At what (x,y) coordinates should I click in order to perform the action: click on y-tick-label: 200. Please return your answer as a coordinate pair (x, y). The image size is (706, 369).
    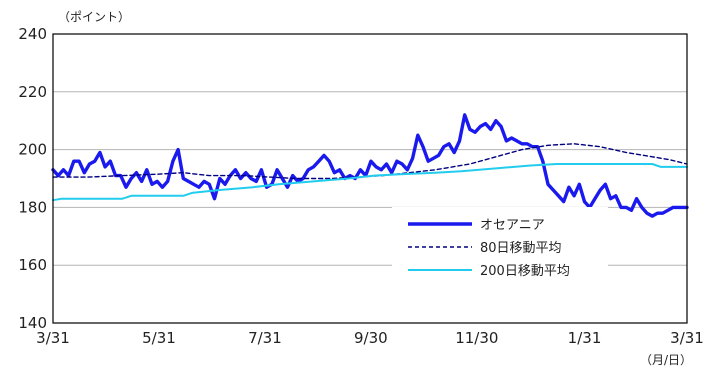
    Looking at the image, I should click on (32, 150).